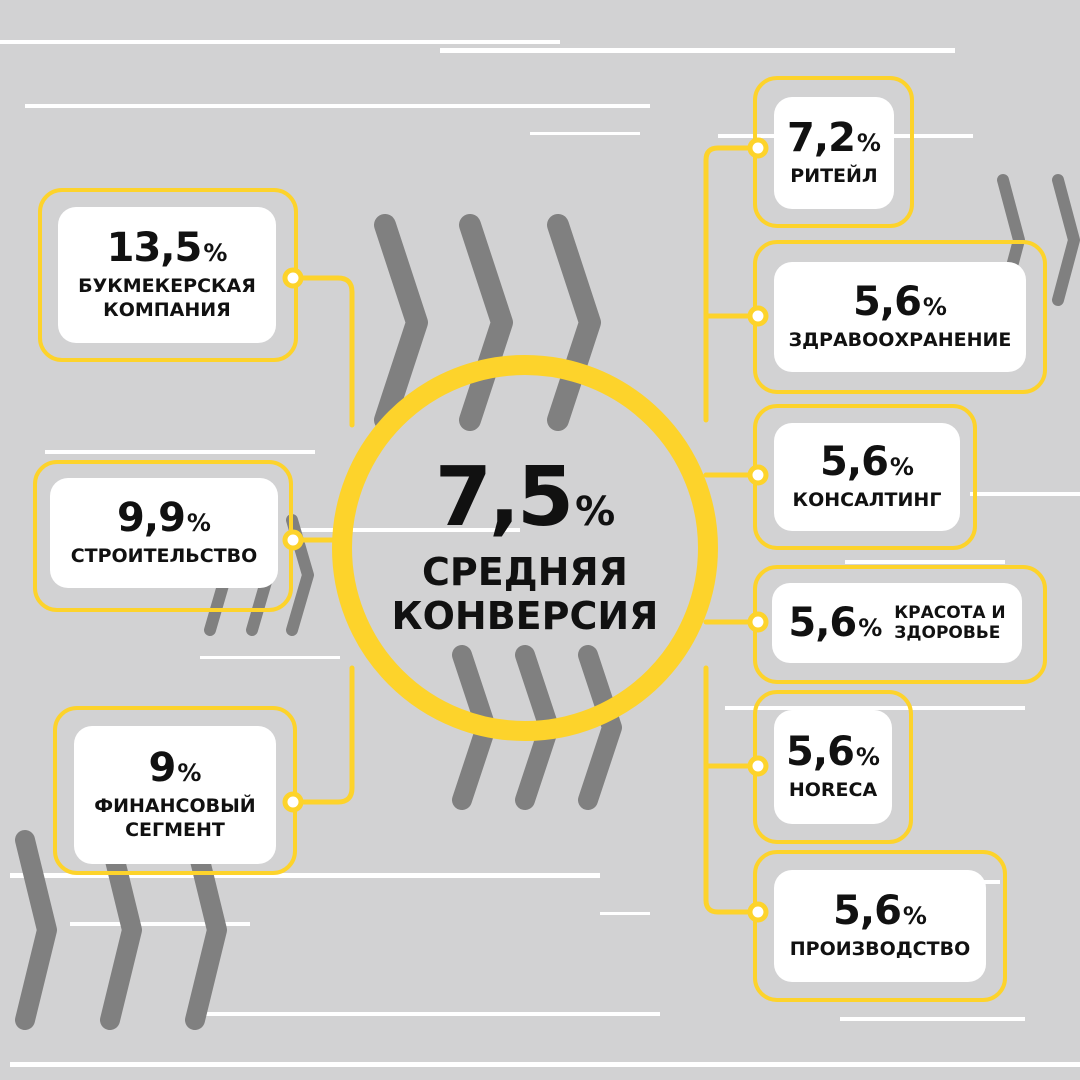  I want to click on card-value: 13,5%, so click(167, 248).